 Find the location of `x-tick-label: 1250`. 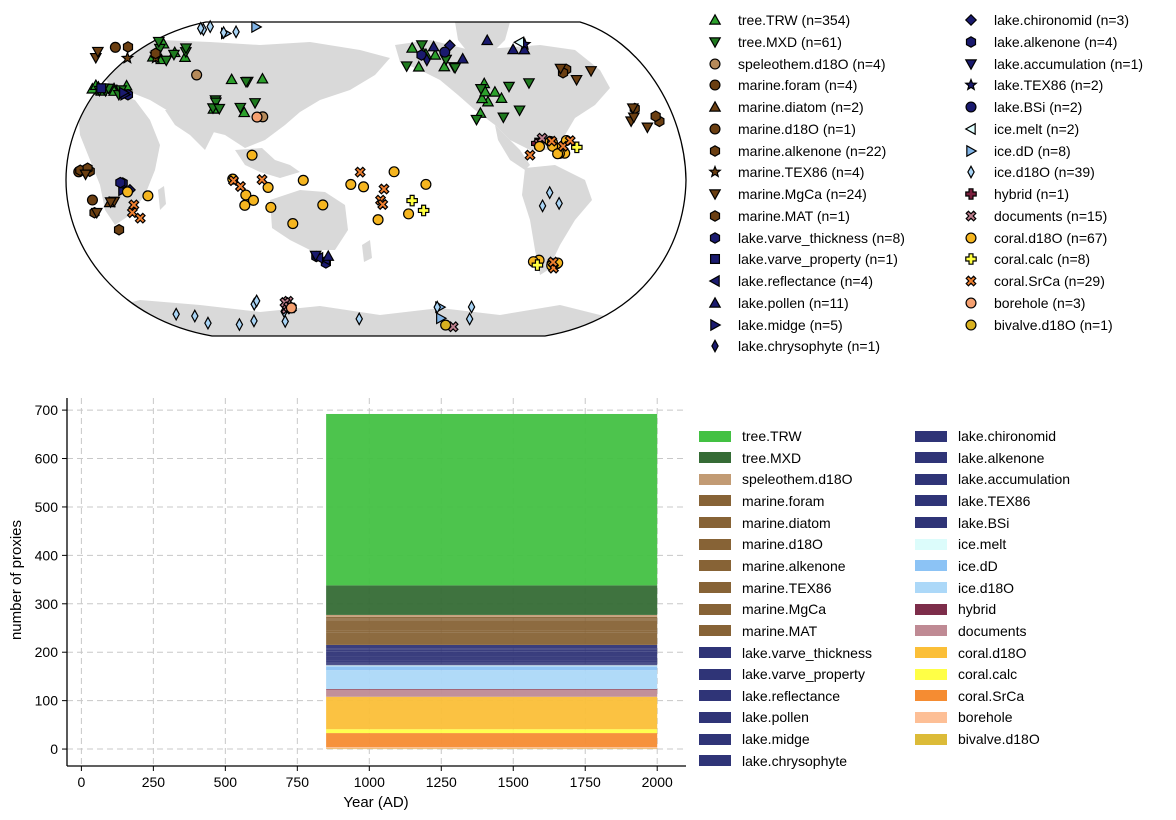

x-tick-label: 1250 is located at coordinates (441, 782).